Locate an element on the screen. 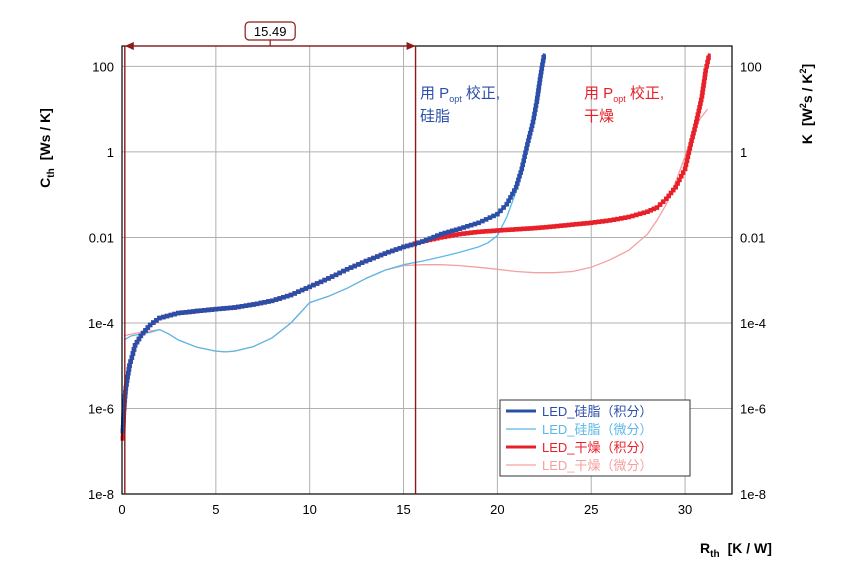 The width and height of the screenshot is (842, 587). y-axis-title-right-post: ] is located at coordinates (807, 66).